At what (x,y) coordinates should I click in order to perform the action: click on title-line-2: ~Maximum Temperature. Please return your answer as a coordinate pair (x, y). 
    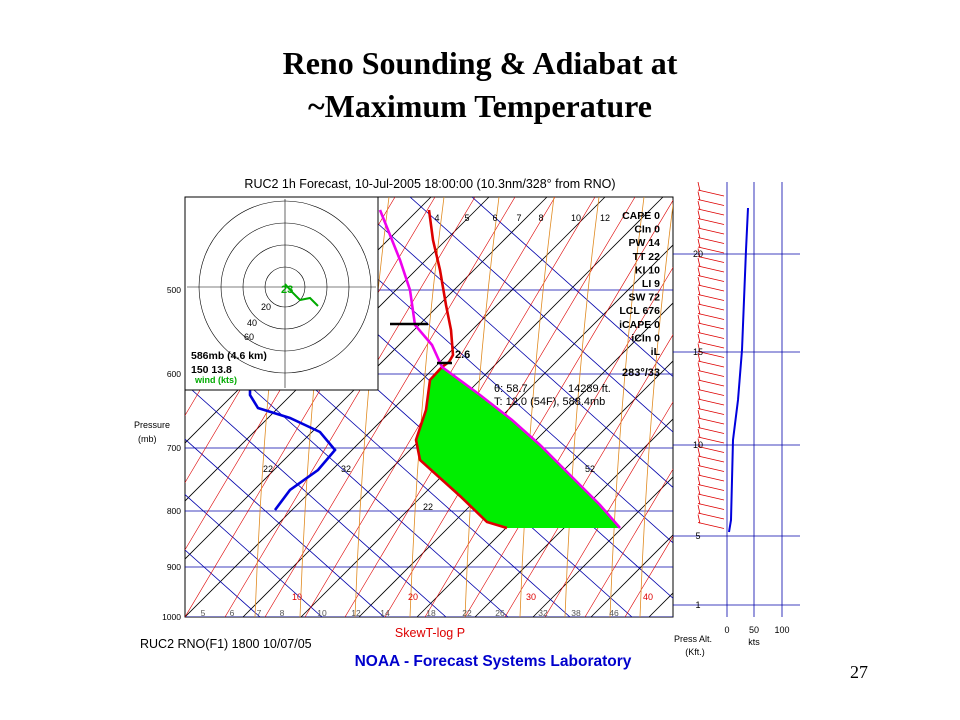
    Looking at the image, I should click on (479, 106).